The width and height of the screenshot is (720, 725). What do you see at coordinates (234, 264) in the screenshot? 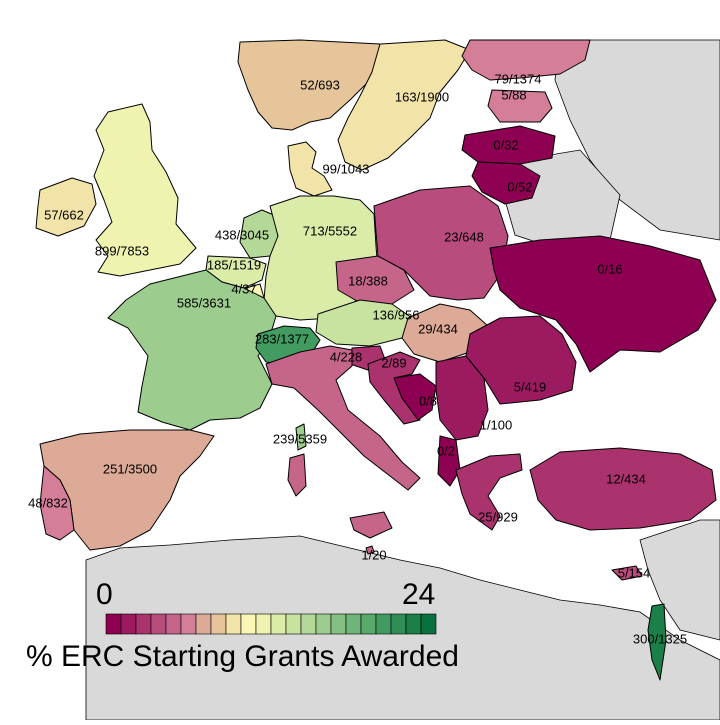
I see `label-belgium: 185/1519` at bounding box center [234, 264].